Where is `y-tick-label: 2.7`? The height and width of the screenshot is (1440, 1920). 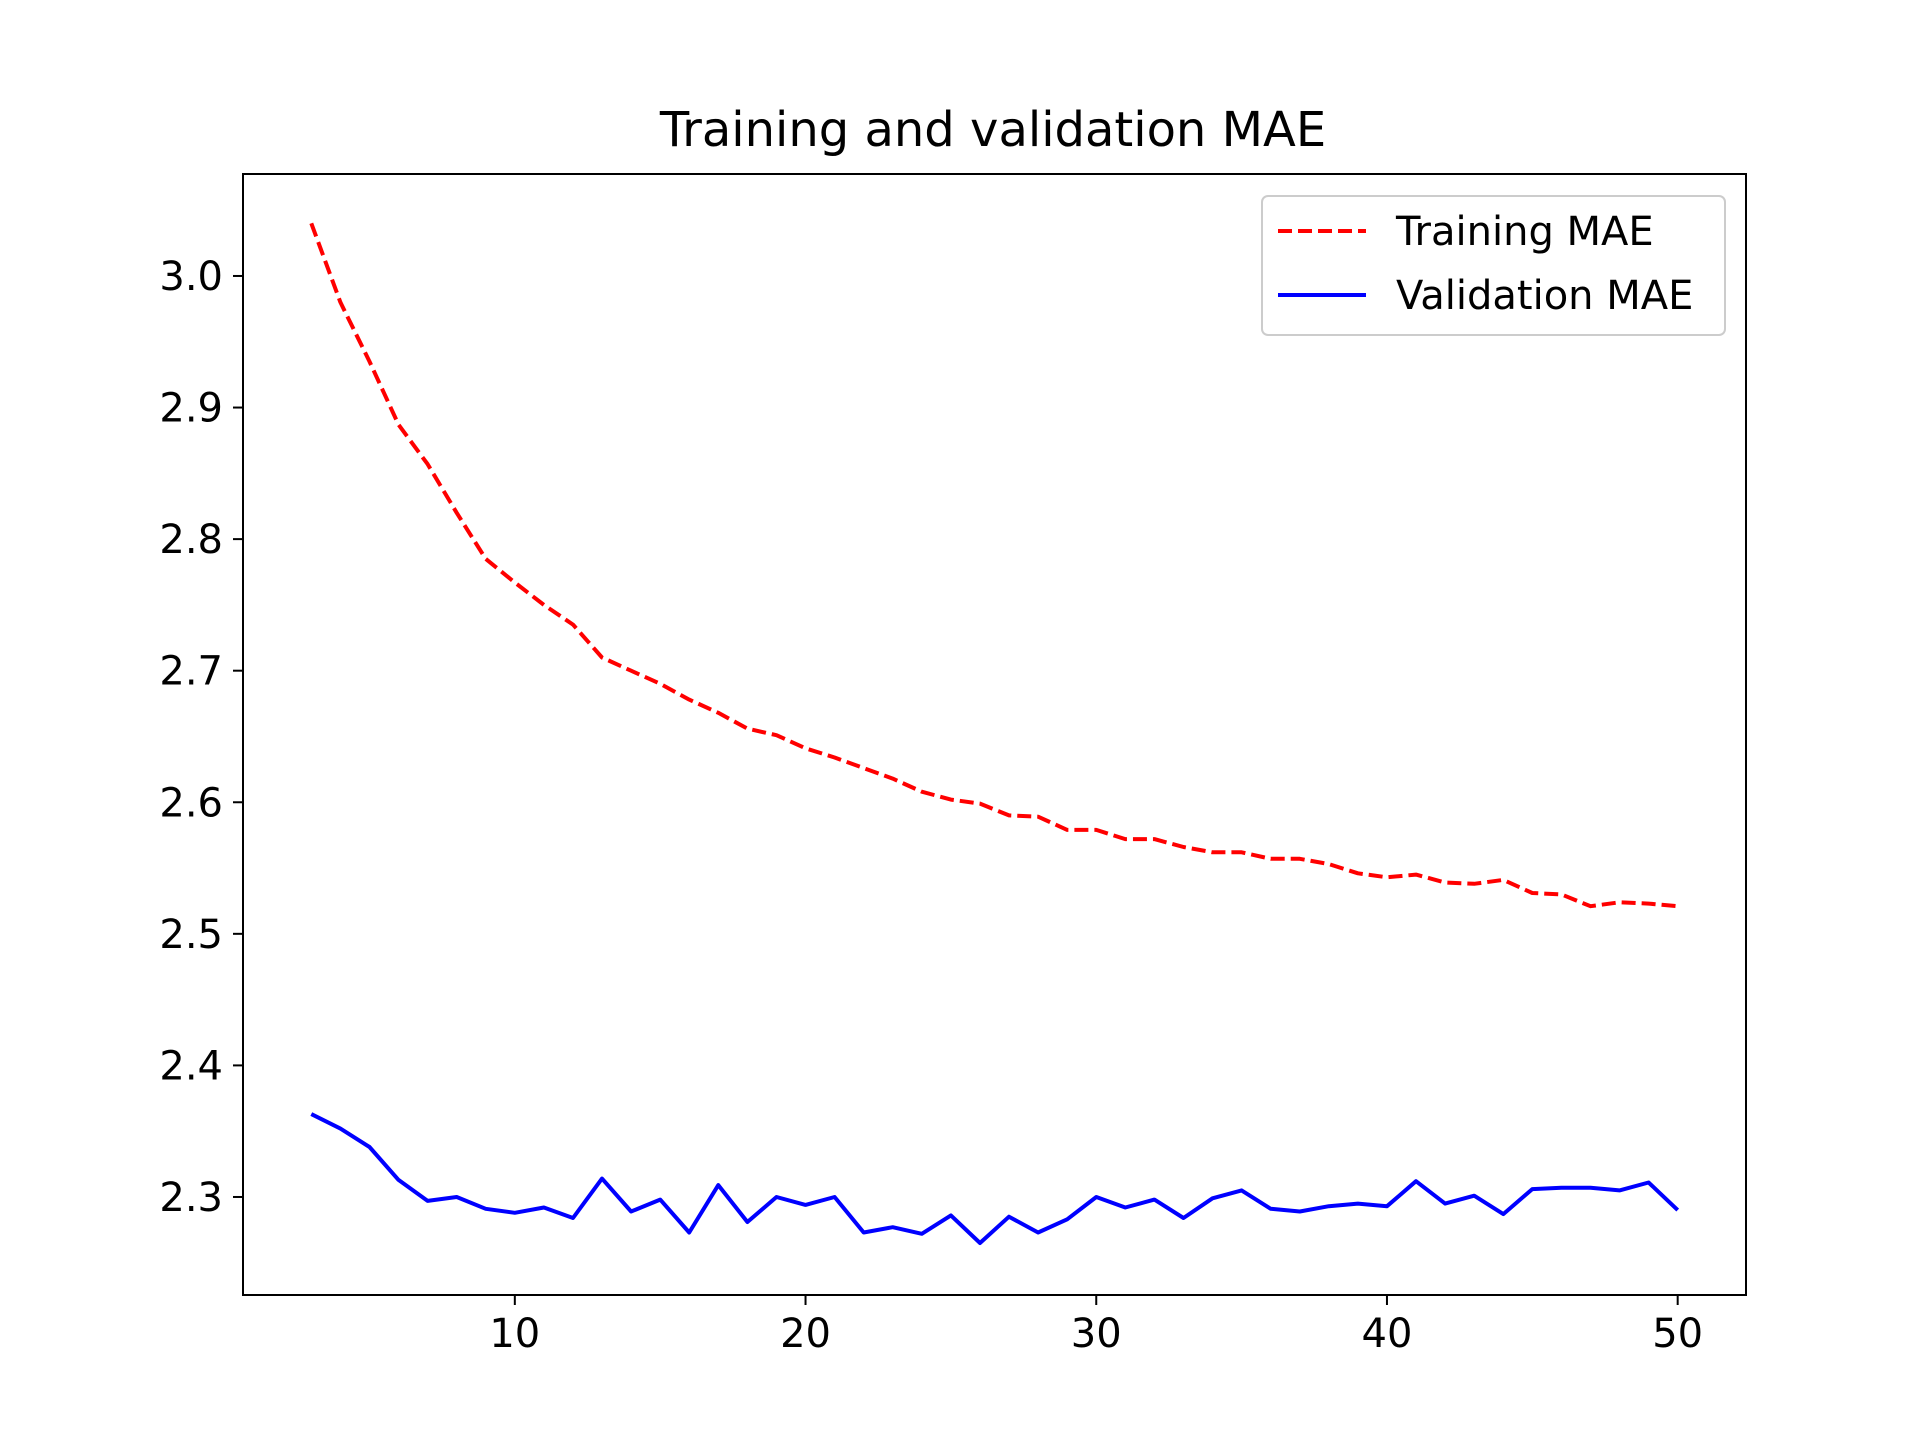
y-tick-label: 2.7 is located at coordinates (191, 672).